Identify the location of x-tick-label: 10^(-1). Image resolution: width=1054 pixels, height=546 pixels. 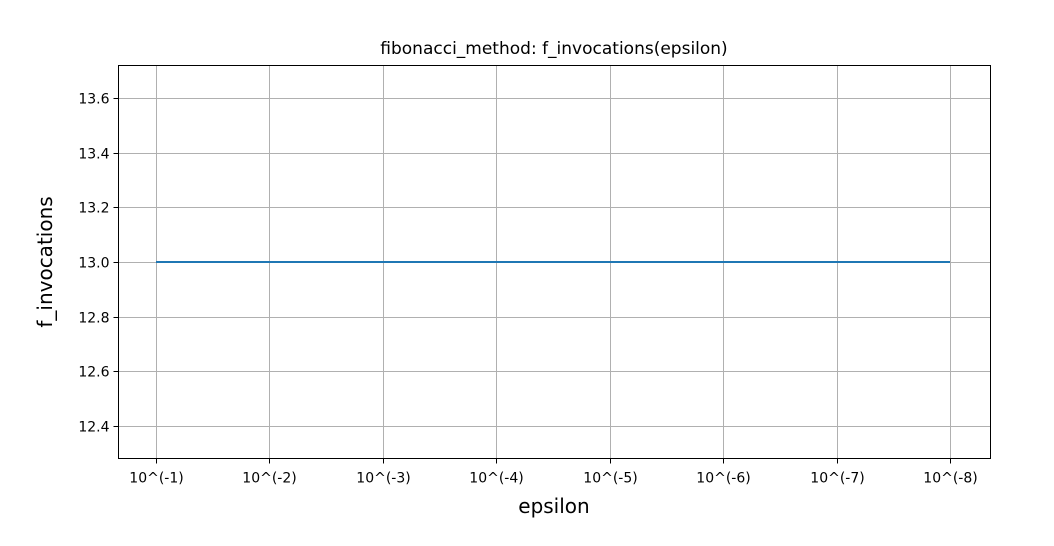
(156, 479).